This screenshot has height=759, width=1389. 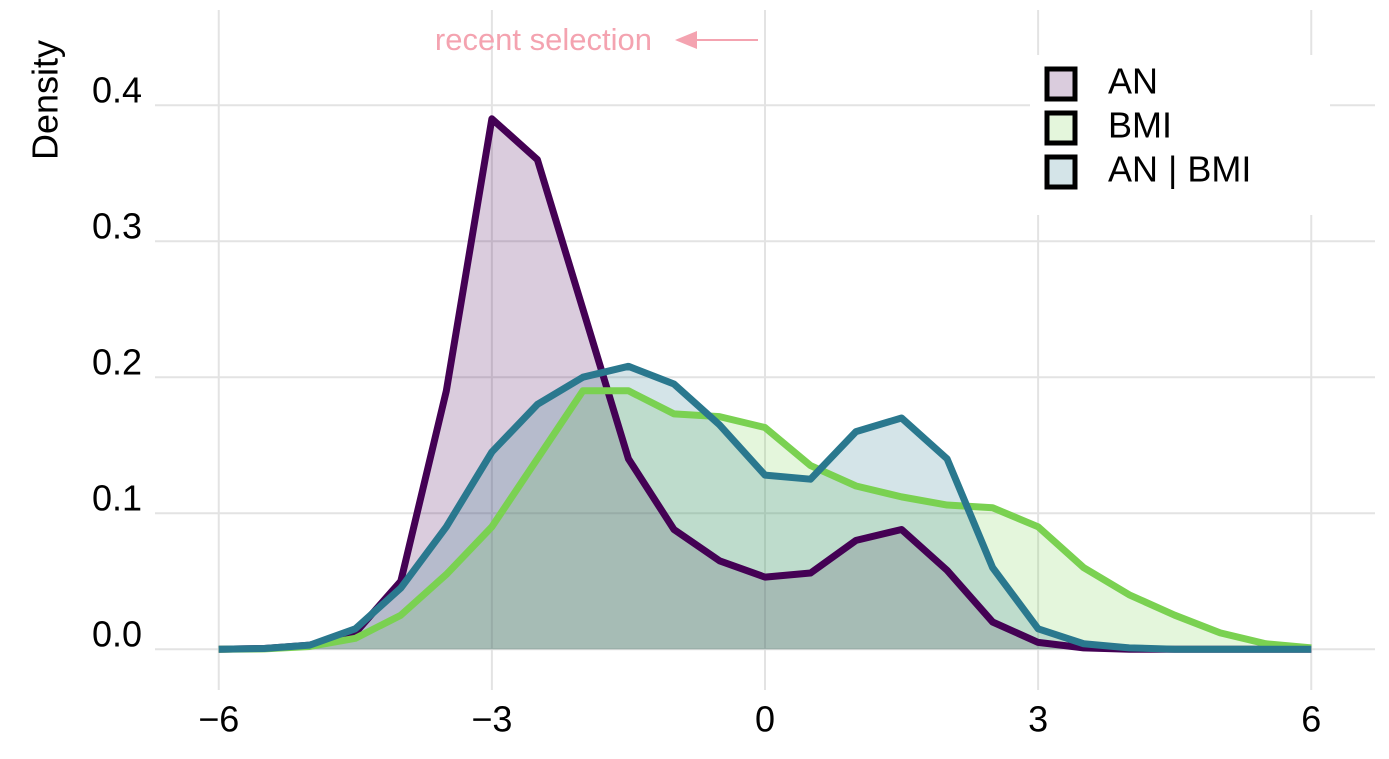 I want to click on legend-label: BMI, so click(x=1140, y=125).